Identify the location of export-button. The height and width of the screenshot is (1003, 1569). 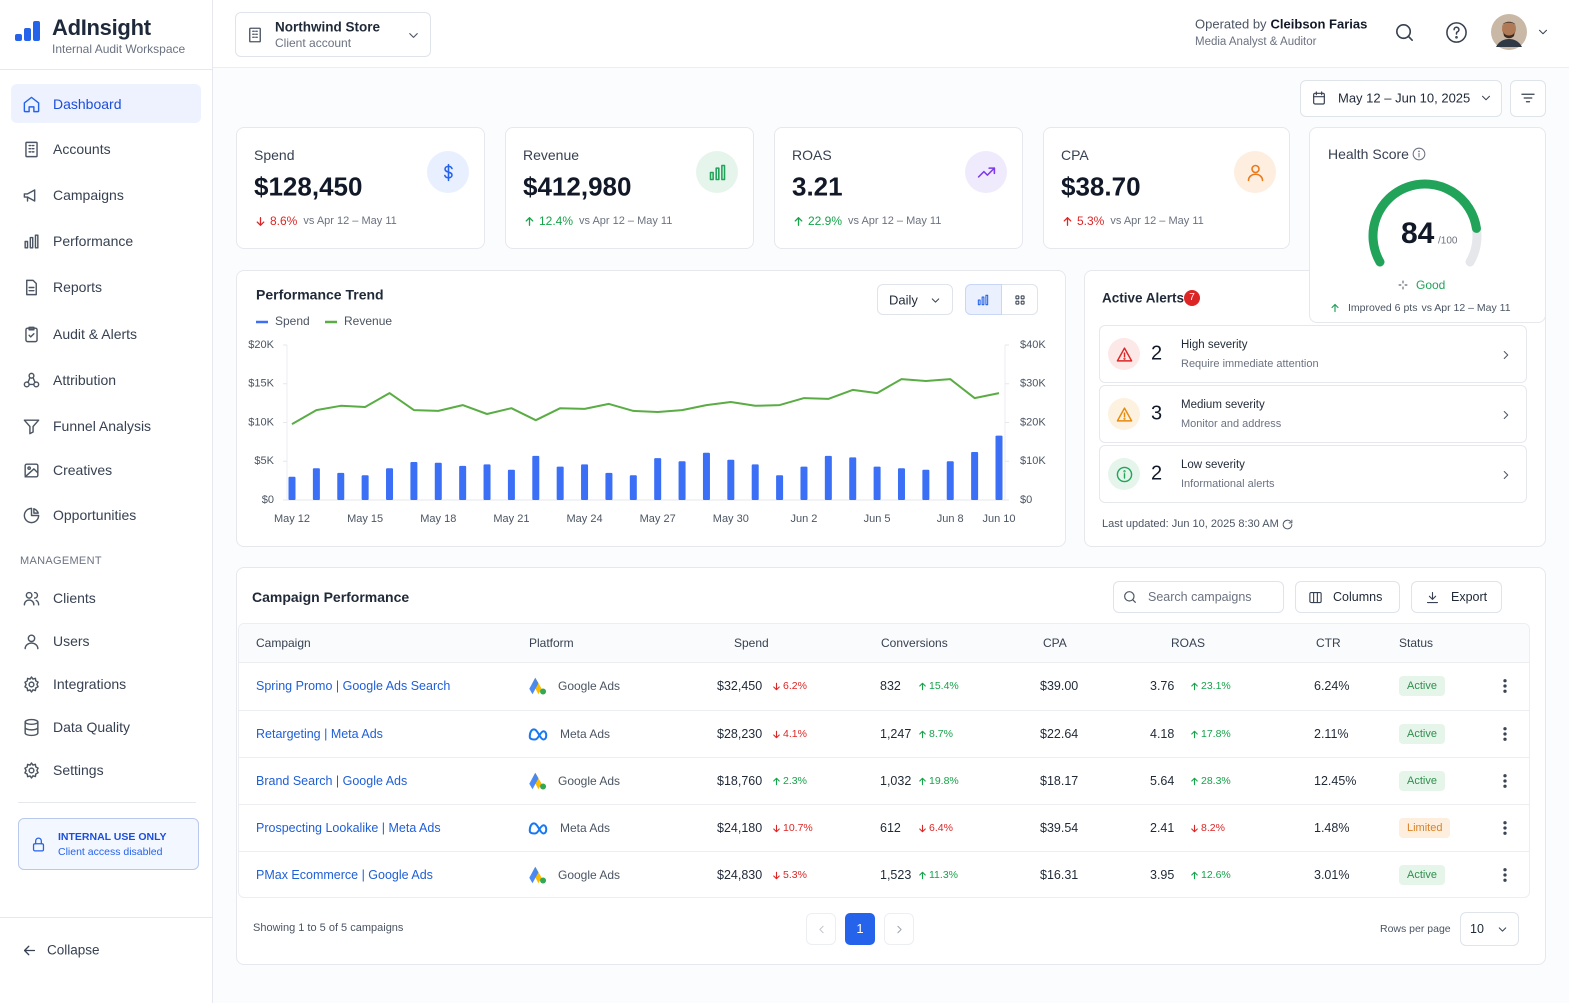
(1456, 597).